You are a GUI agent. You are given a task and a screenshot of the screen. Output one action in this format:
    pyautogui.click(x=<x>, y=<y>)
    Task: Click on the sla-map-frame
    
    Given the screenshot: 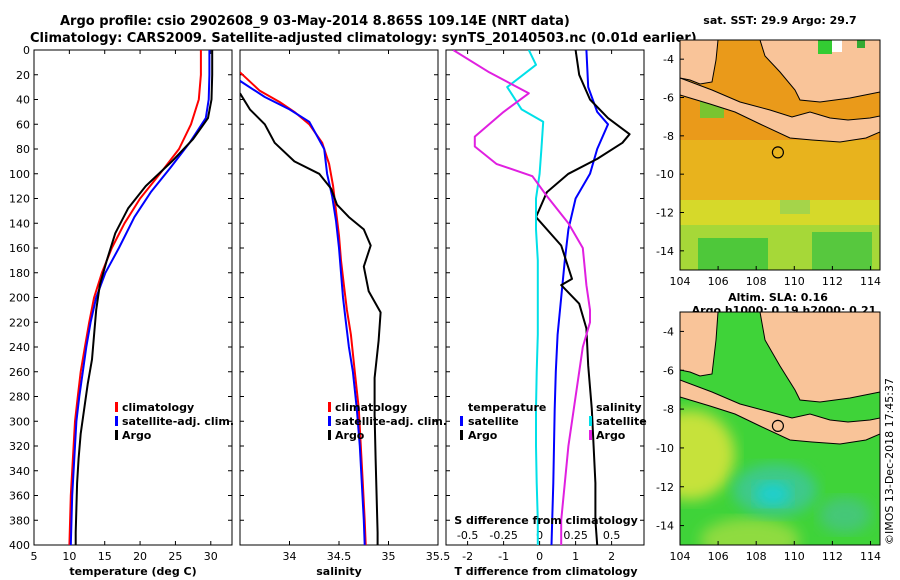 What is the action you would take?
    pyautogui.click(x=780, y=428)
    